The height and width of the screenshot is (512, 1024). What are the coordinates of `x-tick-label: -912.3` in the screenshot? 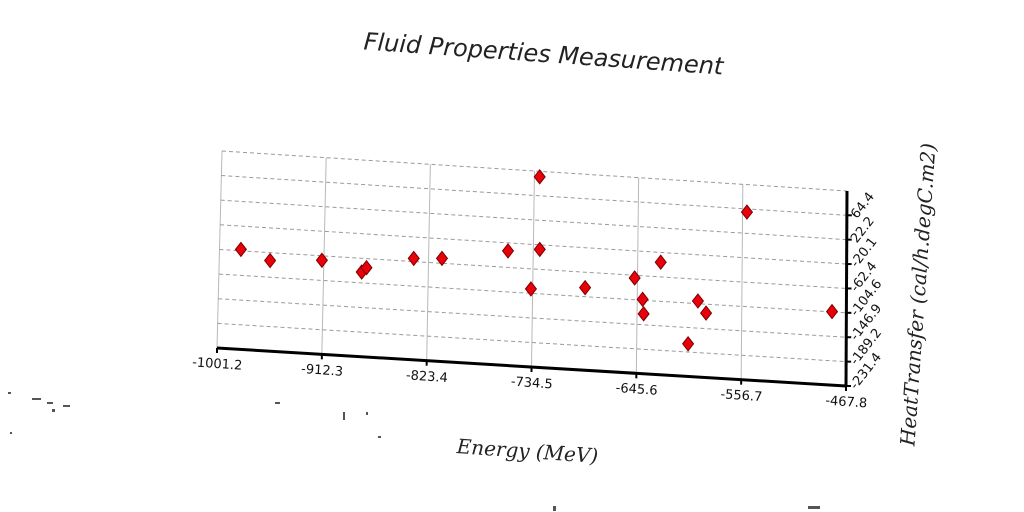 It's located at (322, 371).